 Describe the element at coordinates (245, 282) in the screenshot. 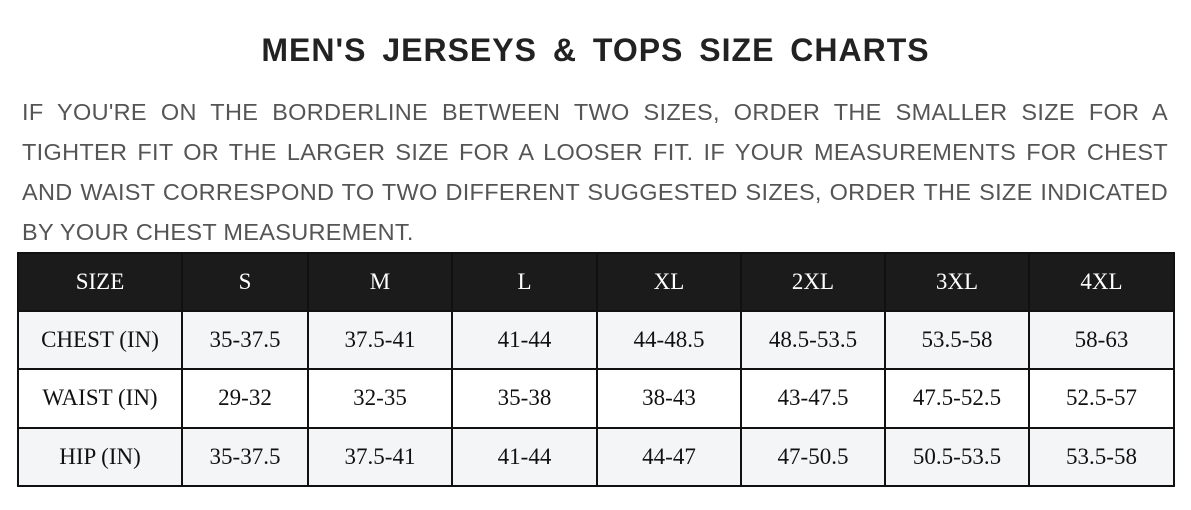

I see `header-cell: S` at that location.